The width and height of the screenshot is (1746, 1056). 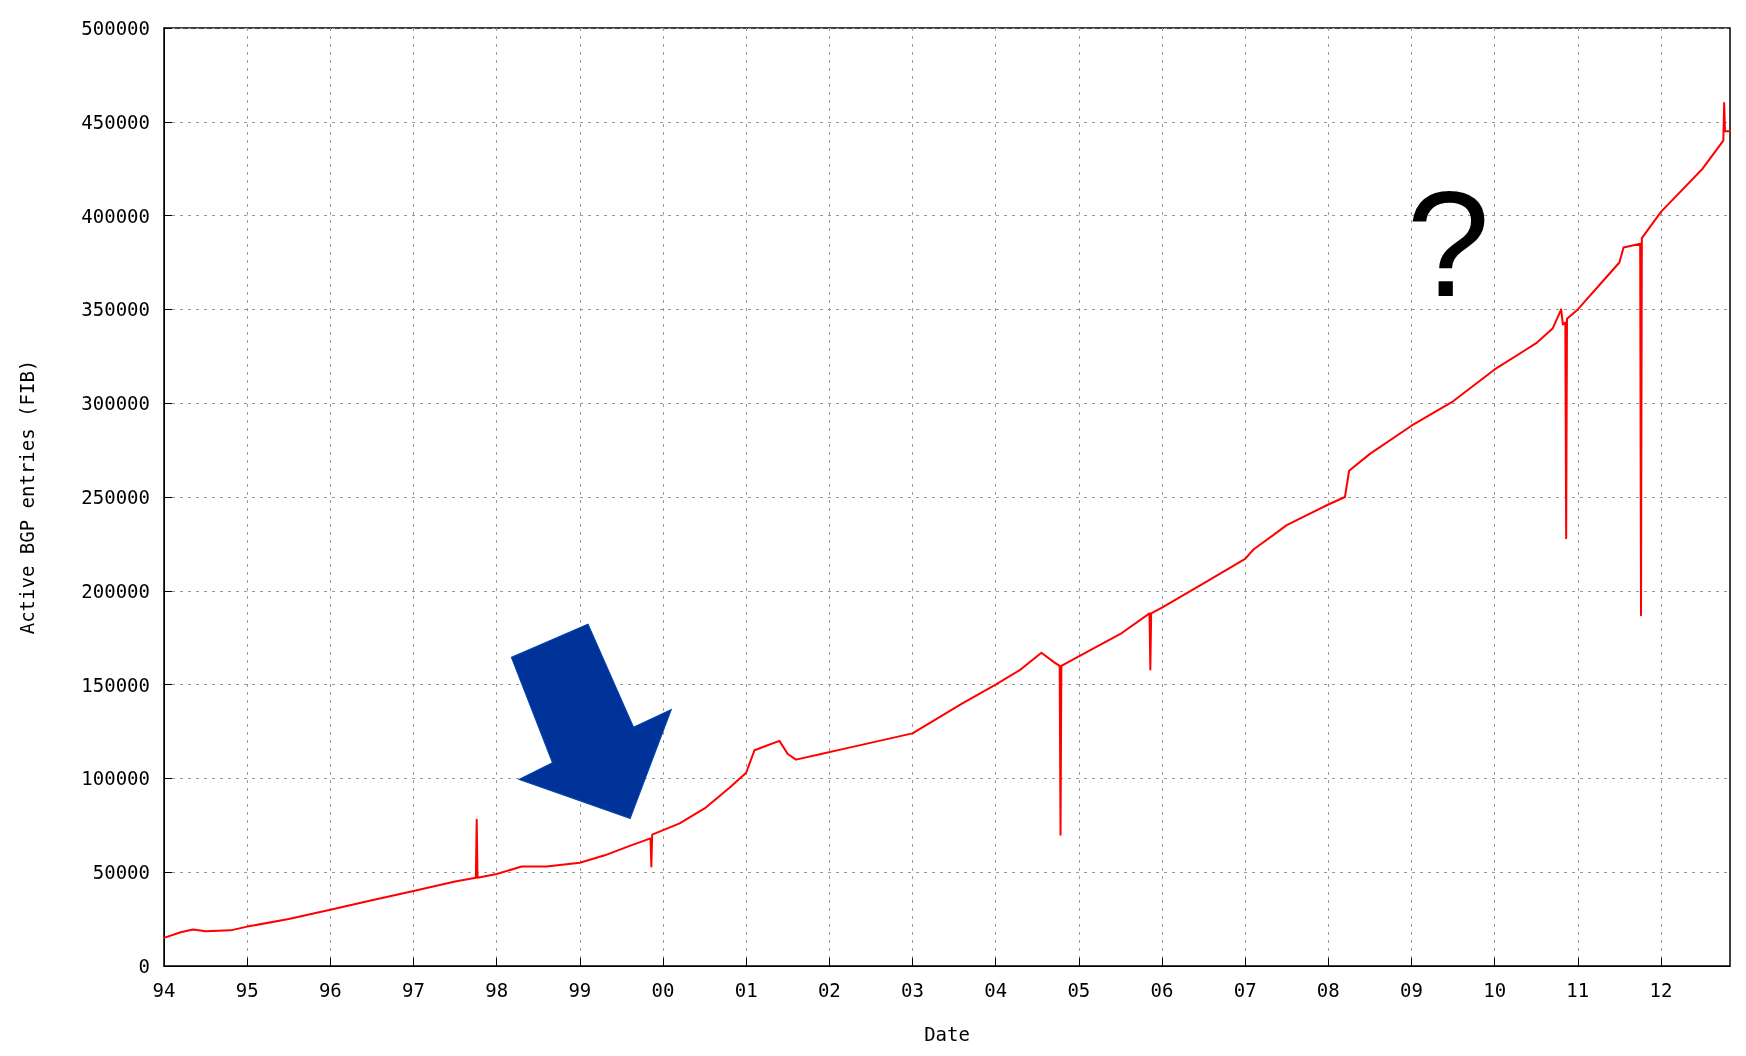 I want to click on x-tick-label: 04, so click(x=996, y=989).